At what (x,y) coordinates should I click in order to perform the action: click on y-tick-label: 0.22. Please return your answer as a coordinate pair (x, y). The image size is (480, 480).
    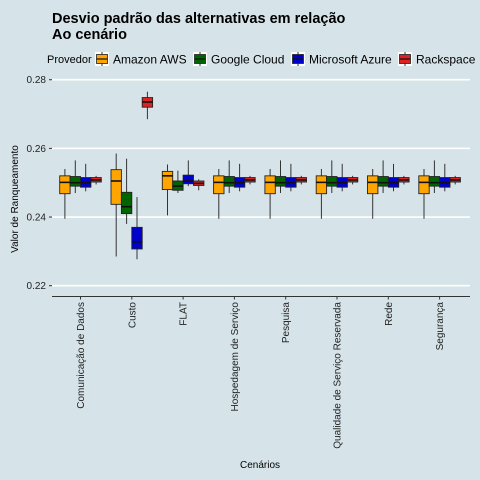
    Looking at the image, I should click on (37, 286).